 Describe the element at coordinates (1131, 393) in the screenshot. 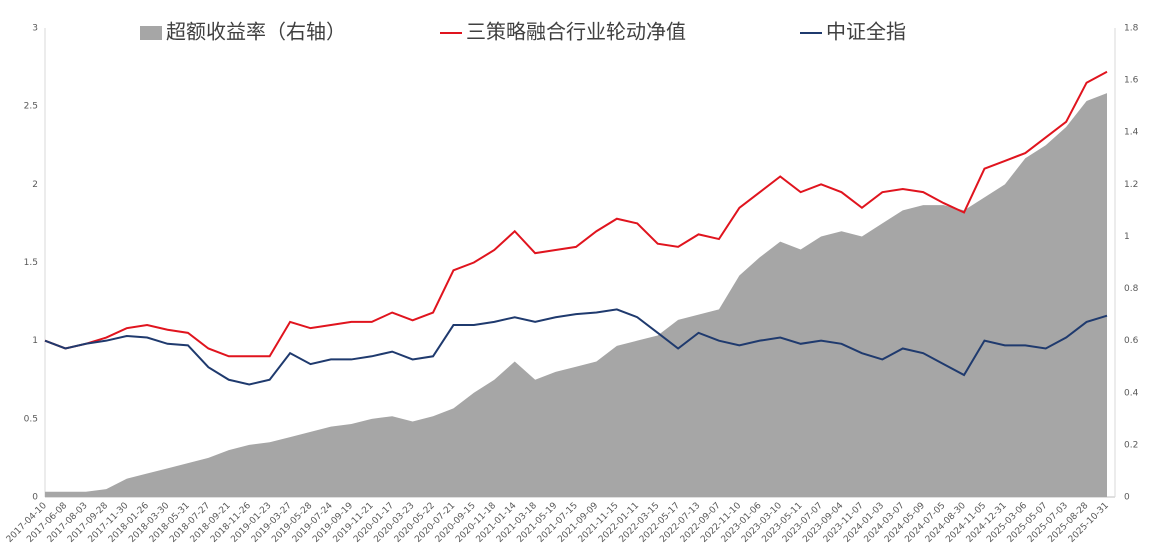

I see `y2-tick-label: 0.4` at that location.